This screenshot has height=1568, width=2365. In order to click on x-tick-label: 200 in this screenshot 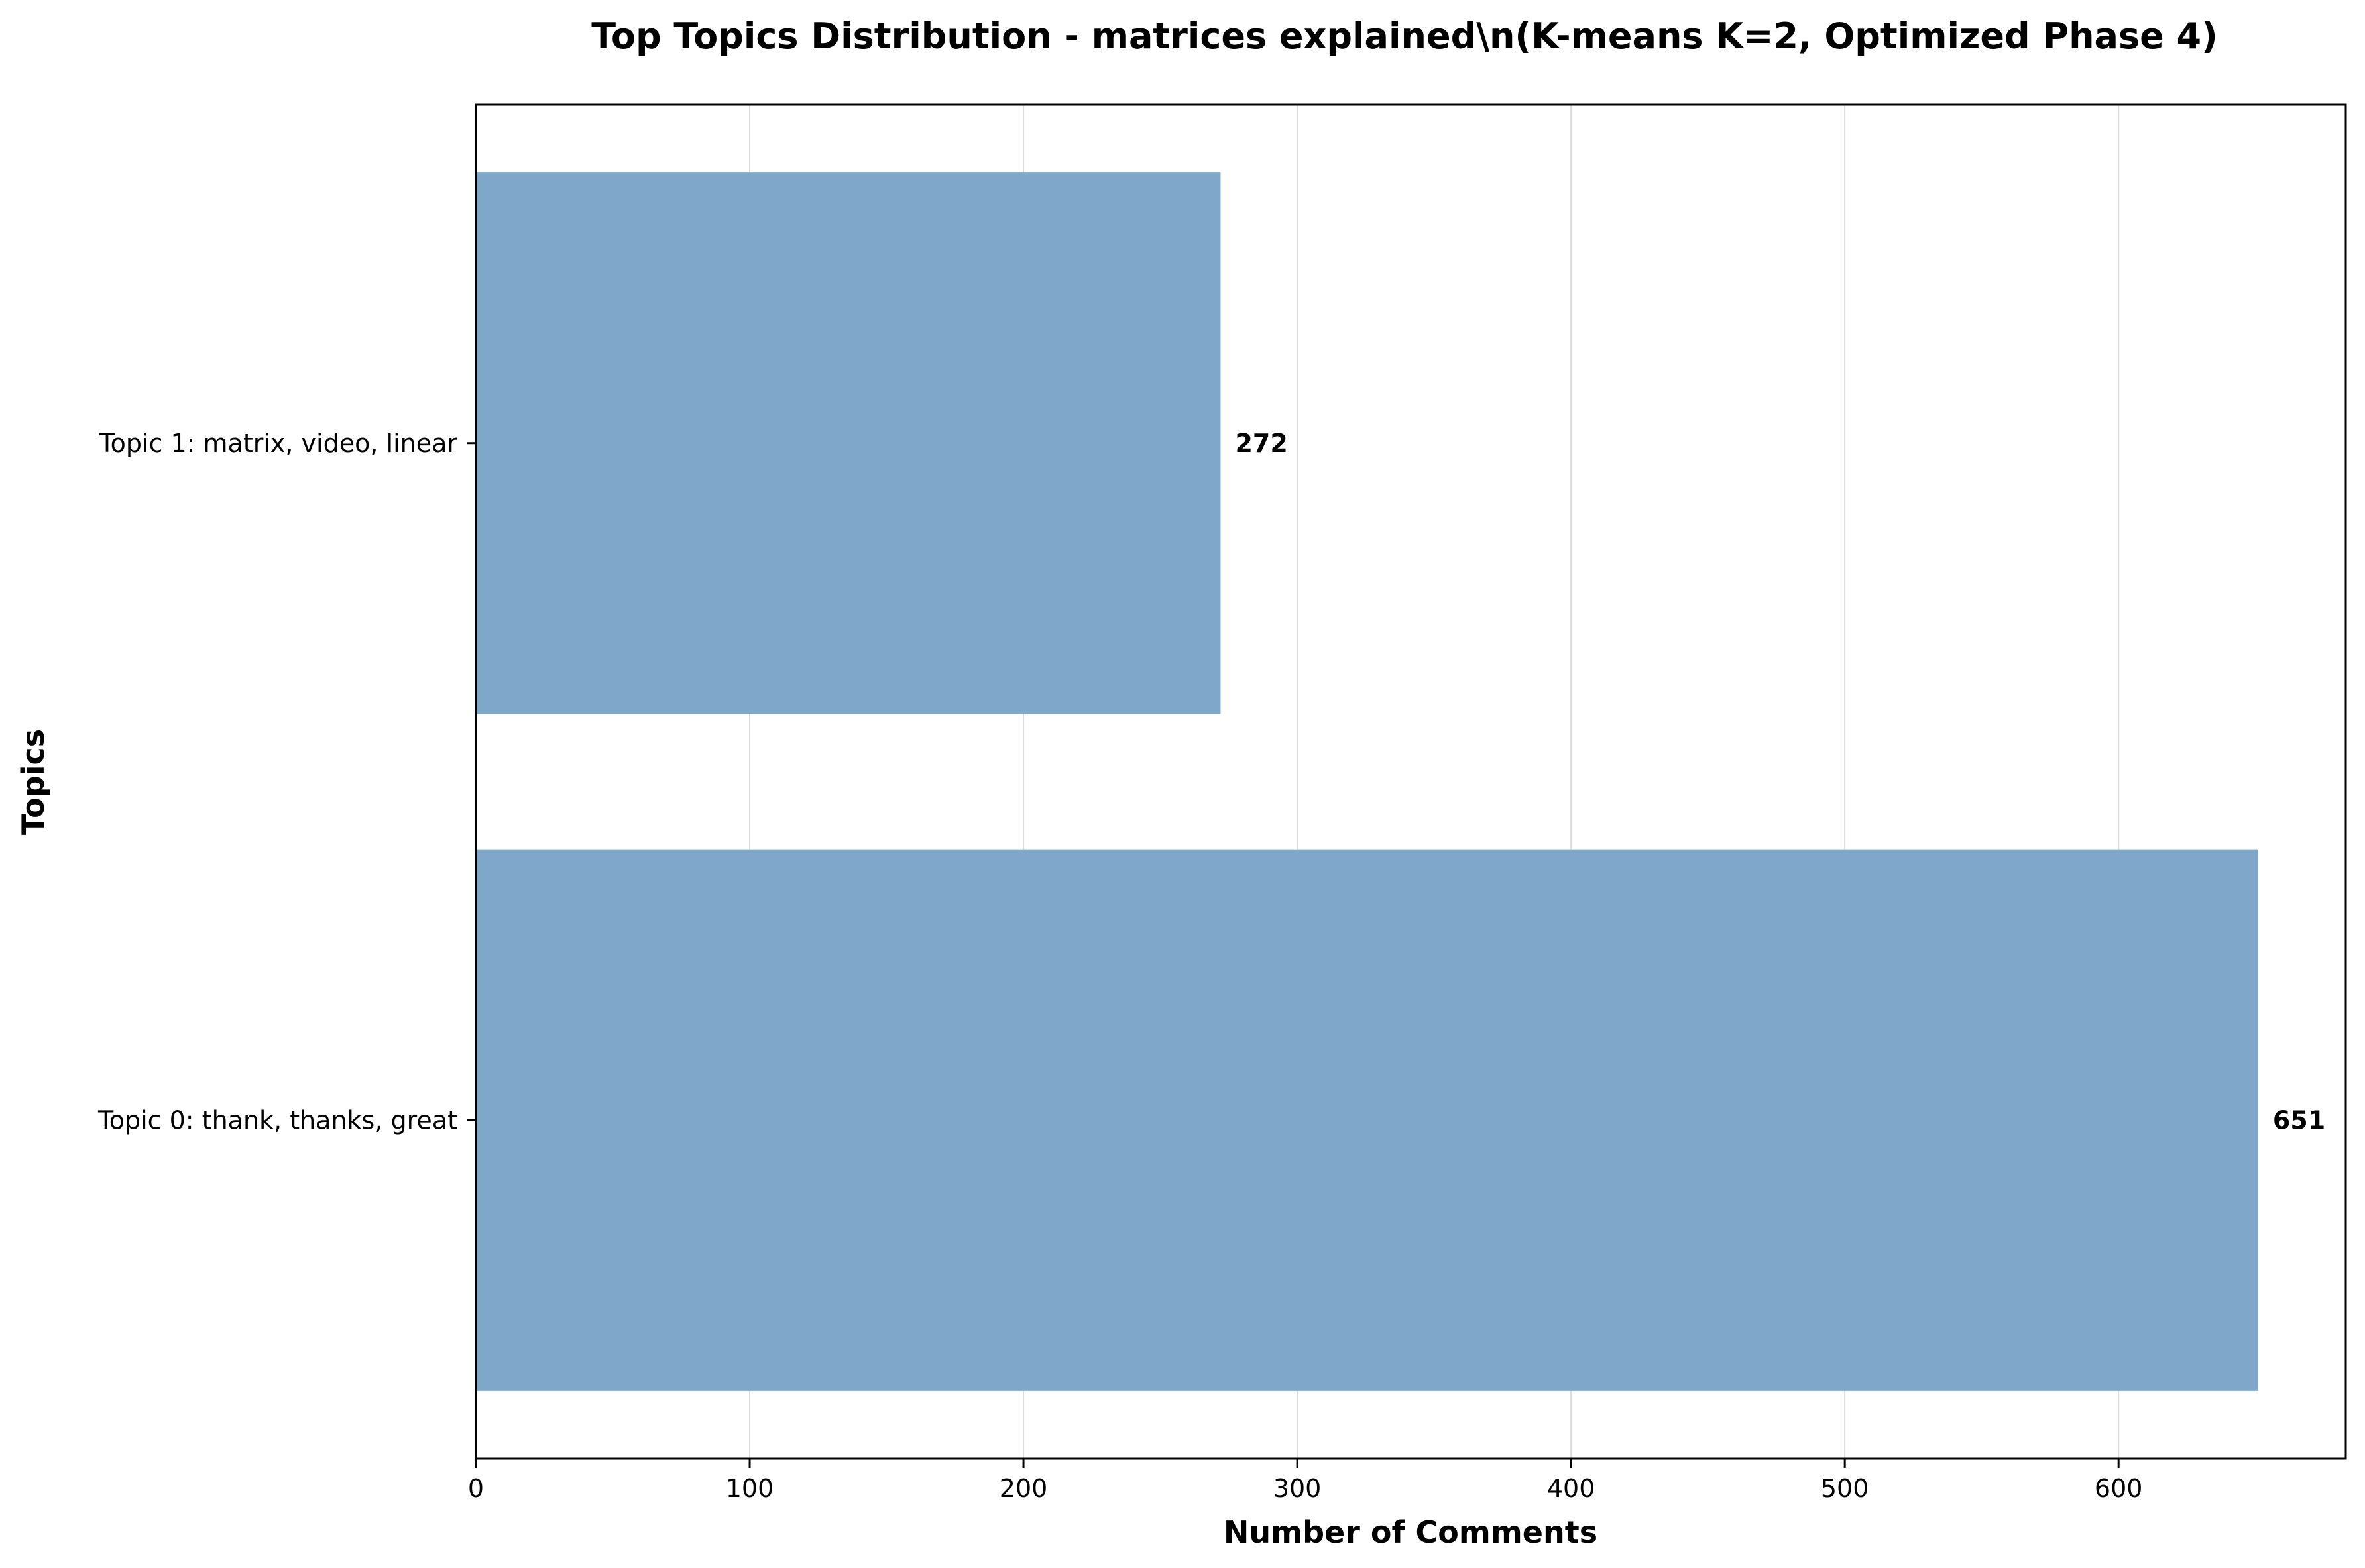, I will do `click(1024, 1488)`.